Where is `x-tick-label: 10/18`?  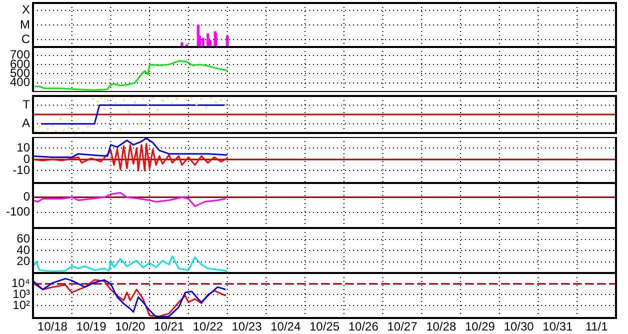 x-tick-label: 10/18 is located at coordinates (52, 327).